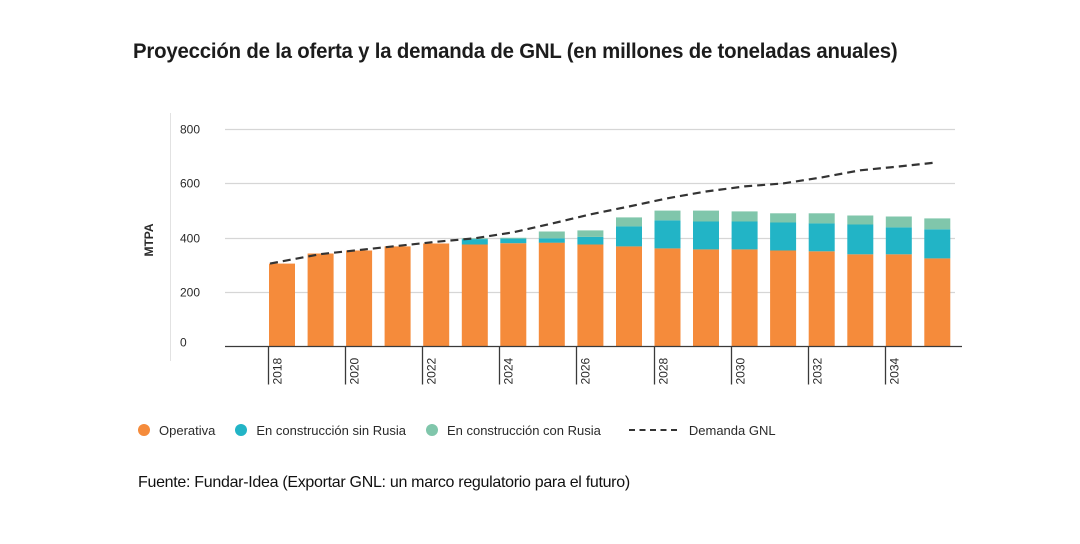  What do you see at coordinates (523, 430) in the screenshot?
I see `legend-label: En construcción con Rusia` at bounding box center [523, 430].